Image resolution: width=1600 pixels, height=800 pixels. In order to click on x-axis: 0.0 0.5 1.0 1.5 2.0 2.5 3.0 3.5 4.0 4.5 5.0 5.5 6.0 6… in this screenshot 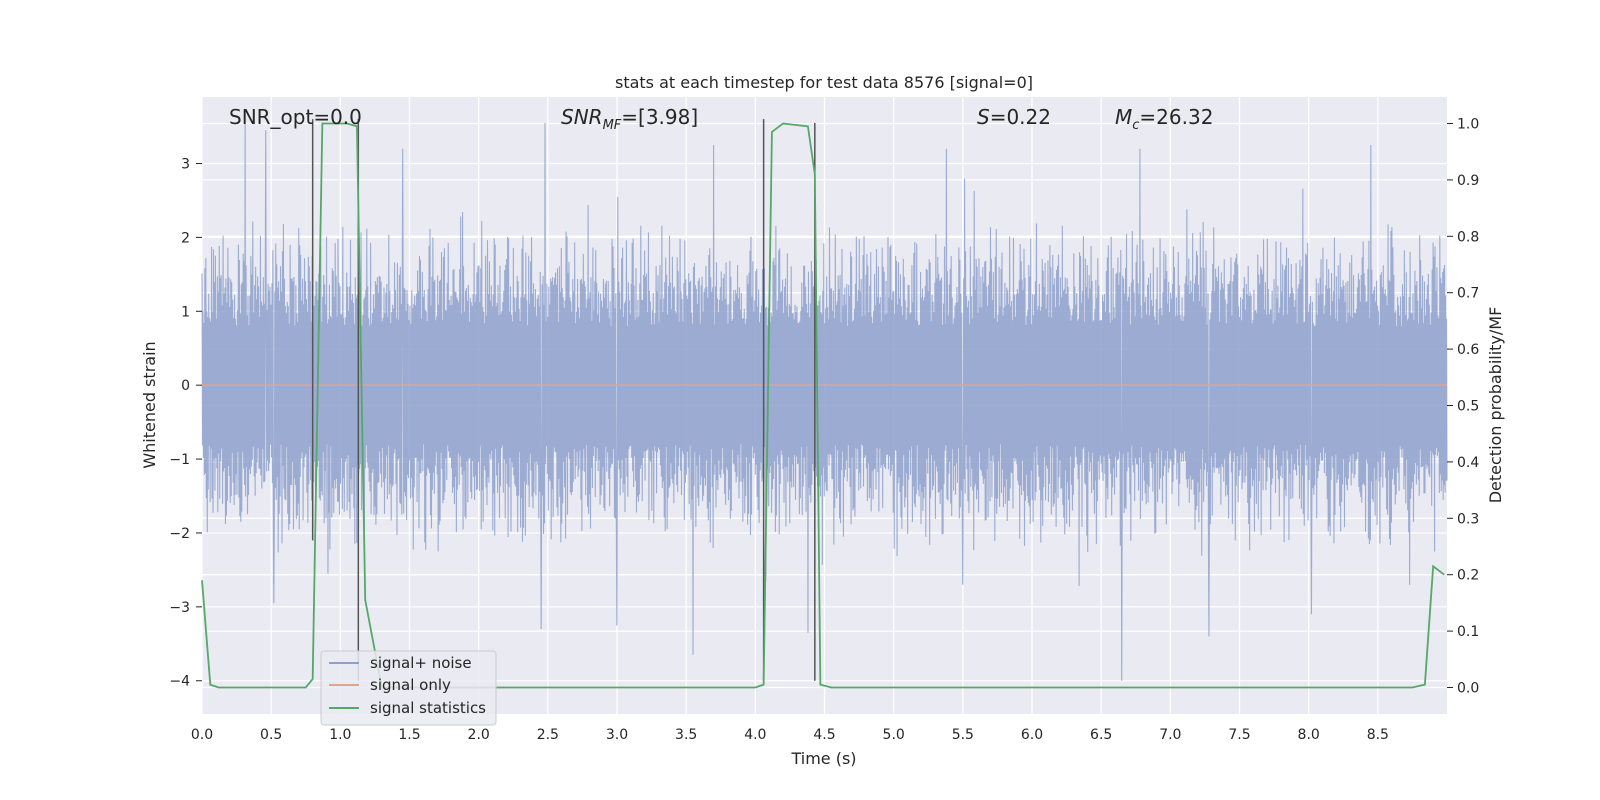, I will do `click(790, 735)`.